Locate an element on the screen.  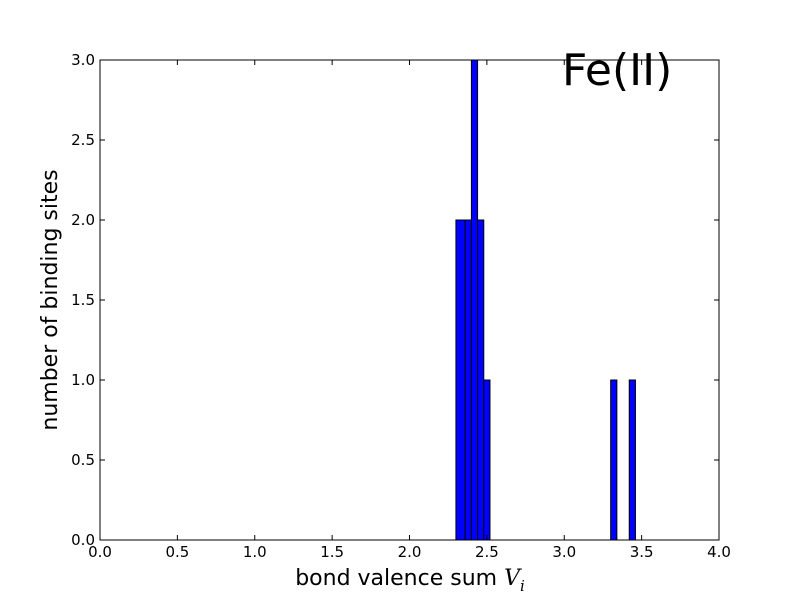
x-tick-label-0: 0.0 is located at coordinates (100, 552).